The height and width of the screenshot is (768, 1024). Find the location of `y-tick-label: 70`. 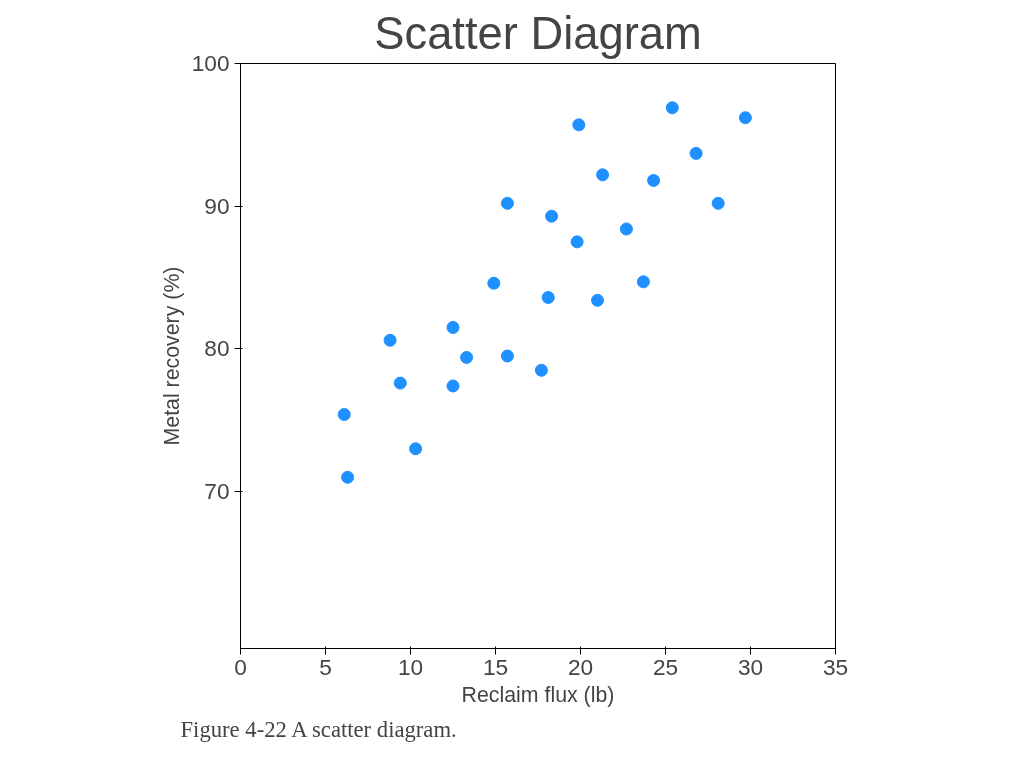

y-tick-label: 70 is located at coordinates (217, 491).